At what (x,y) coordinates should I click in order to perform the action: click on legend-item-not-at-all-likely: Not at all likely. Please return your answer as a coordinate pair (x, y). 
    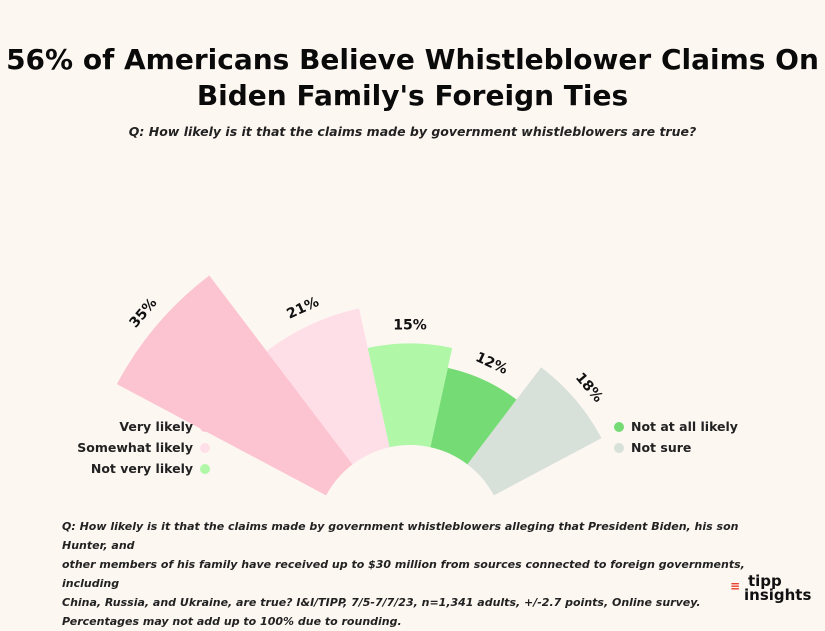
    Looking at the image, I should click on (694, 426).